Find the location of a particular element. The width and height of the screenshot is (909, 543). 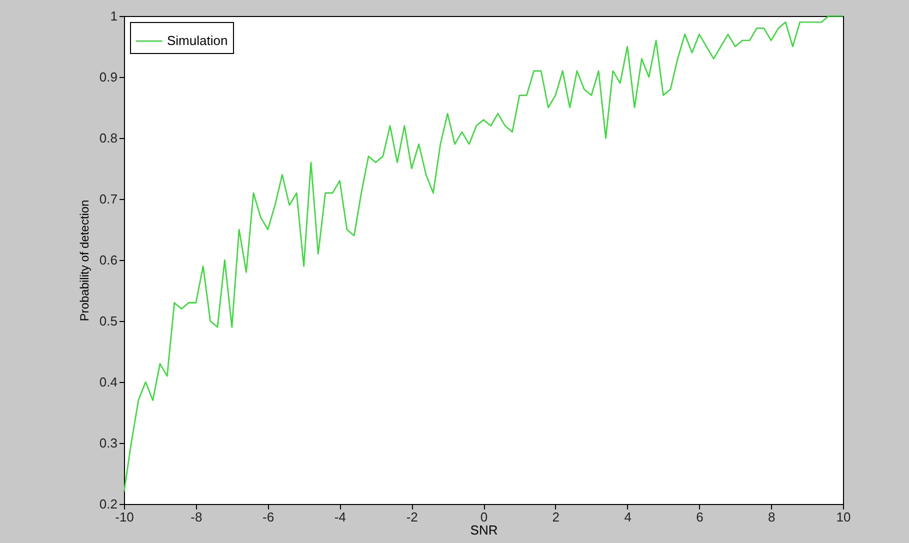

y-tick-label: 0.5 is located at coordinates (108, 321).